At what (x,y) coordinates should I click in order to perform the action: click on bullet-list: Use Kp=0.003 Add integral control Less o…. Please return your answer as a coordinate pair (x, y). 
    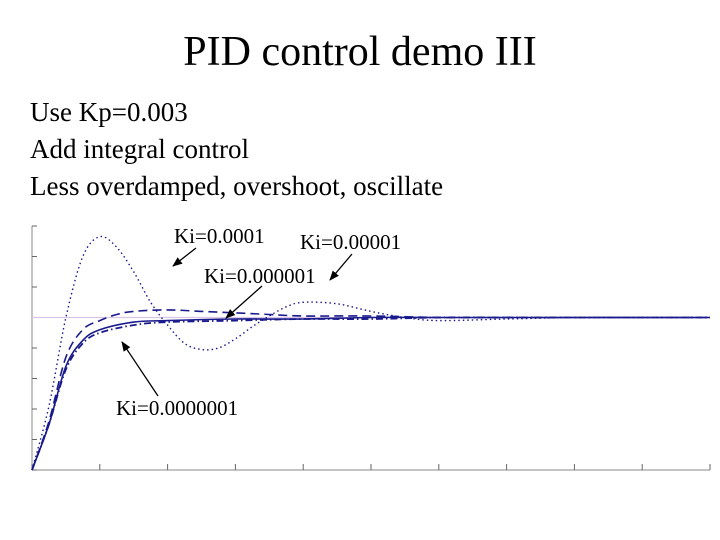
    Looking at the image, I should click on (236, 149).